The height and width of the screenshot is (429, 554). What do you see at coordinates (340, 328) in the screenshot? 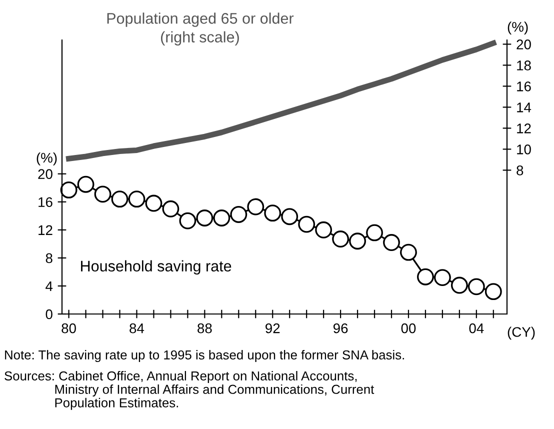
I see `x-tick-label: 96` at bounding box center [340, 328].